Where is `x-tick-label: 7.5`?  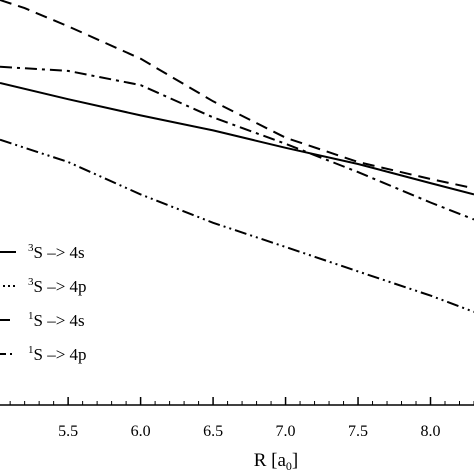 x-tick-label: 7.5 is located at coordinates (358, 431).